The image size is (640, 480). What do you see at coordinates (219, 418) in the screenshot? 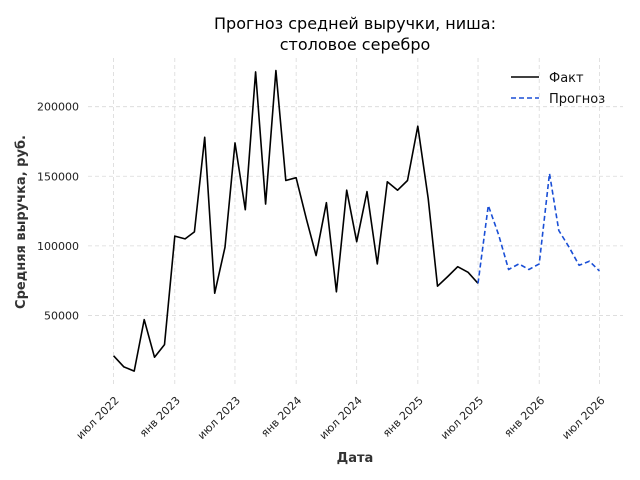
I see `x-tick-label: июл 2023` at bounding box center [219, 418].